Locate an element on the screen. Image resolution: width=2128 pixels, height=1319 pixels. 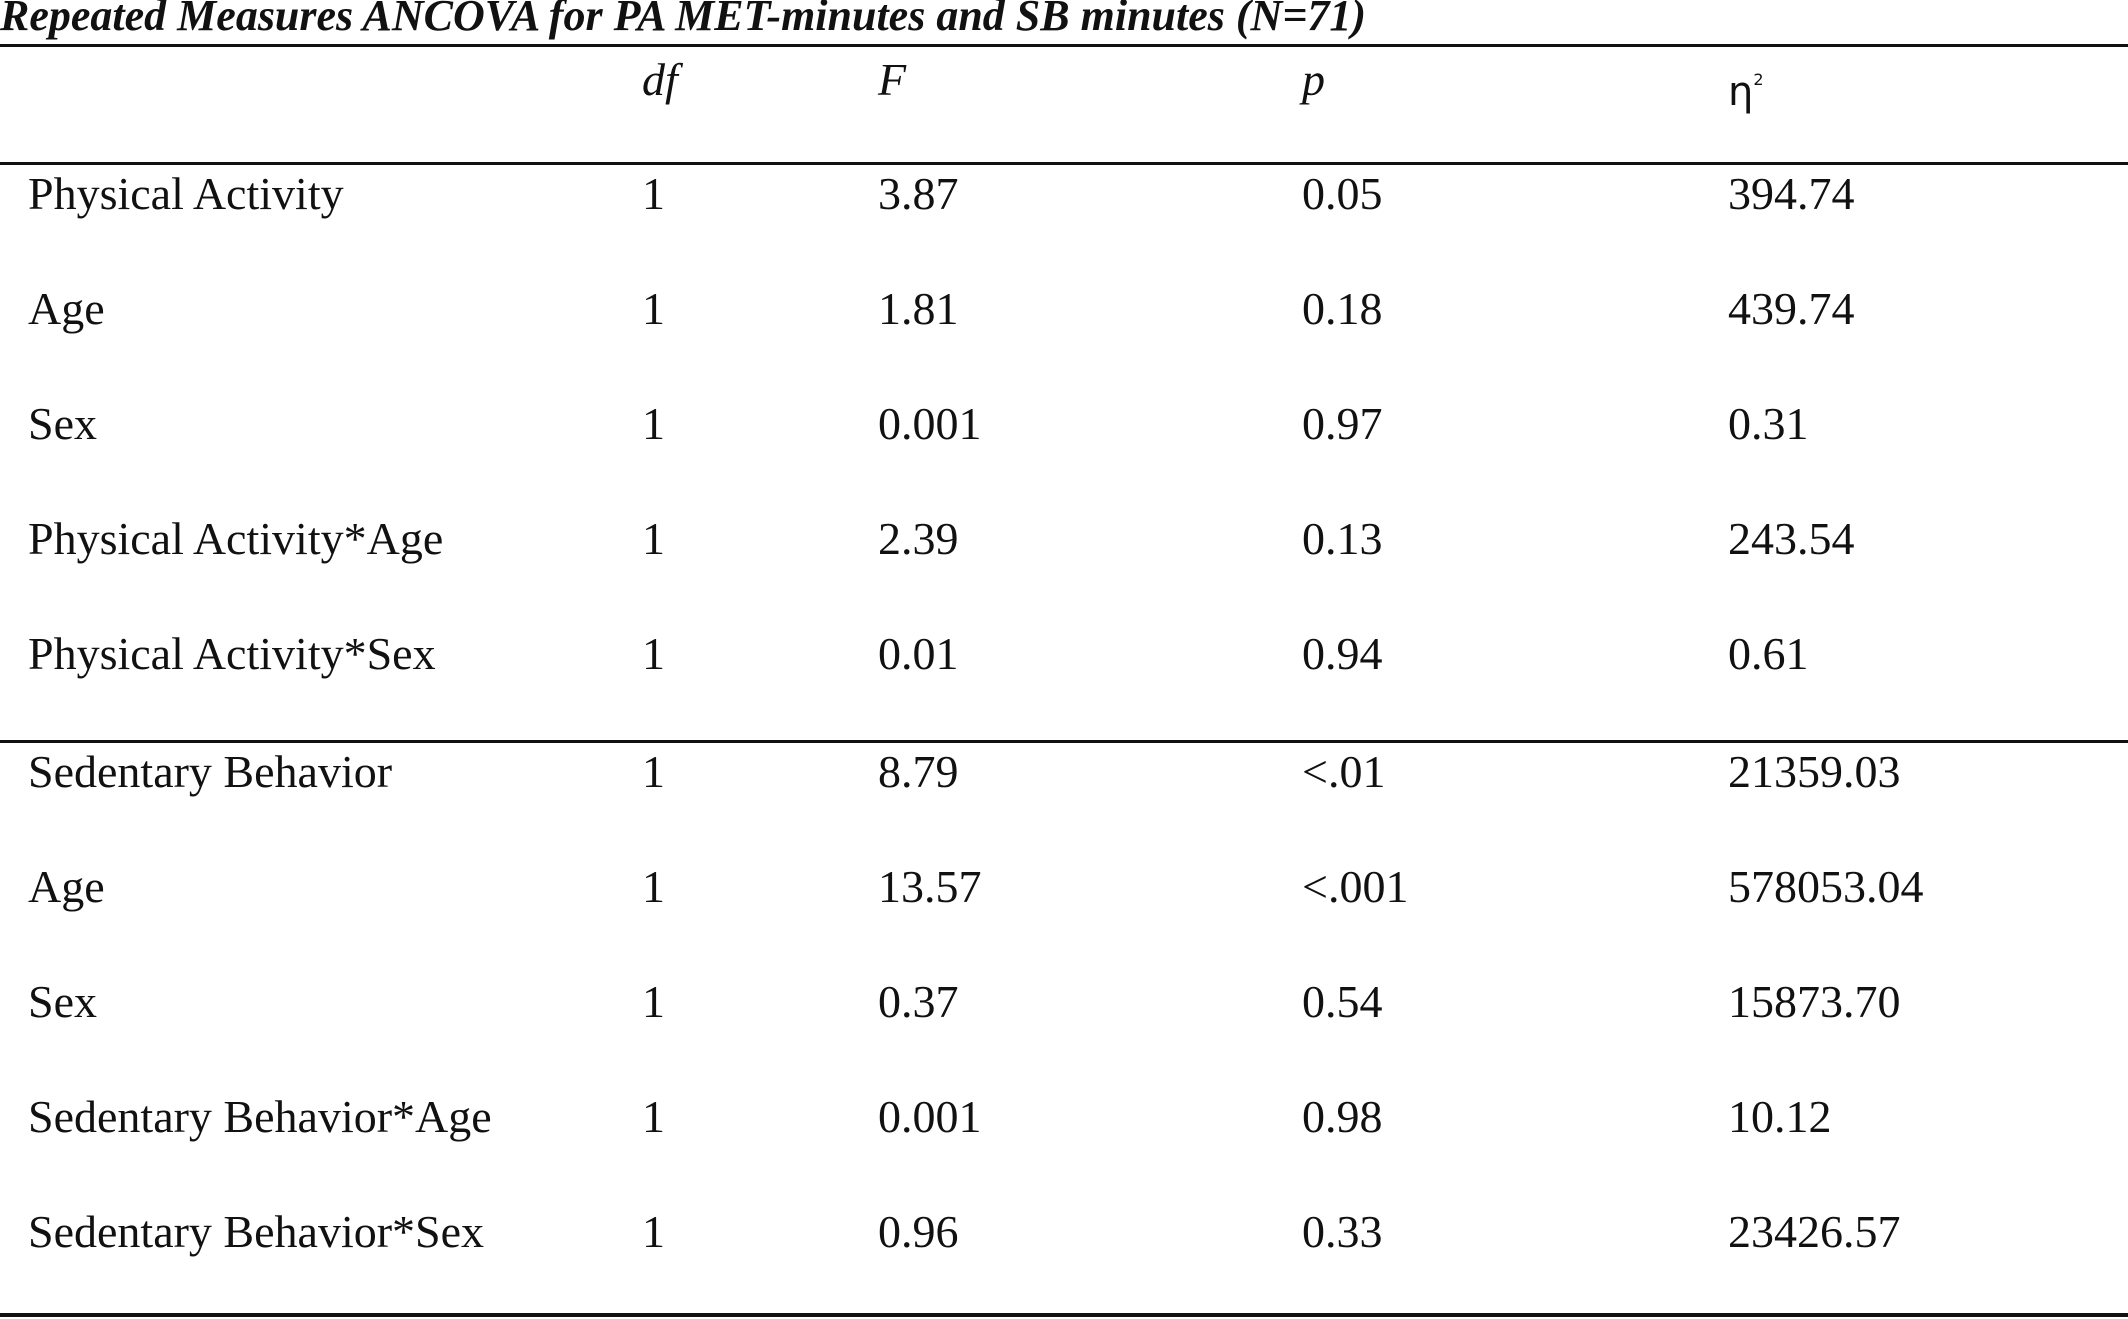
table-row: Age 1 1.81 0.18 439.74 is located at coordinates (1064, 309).